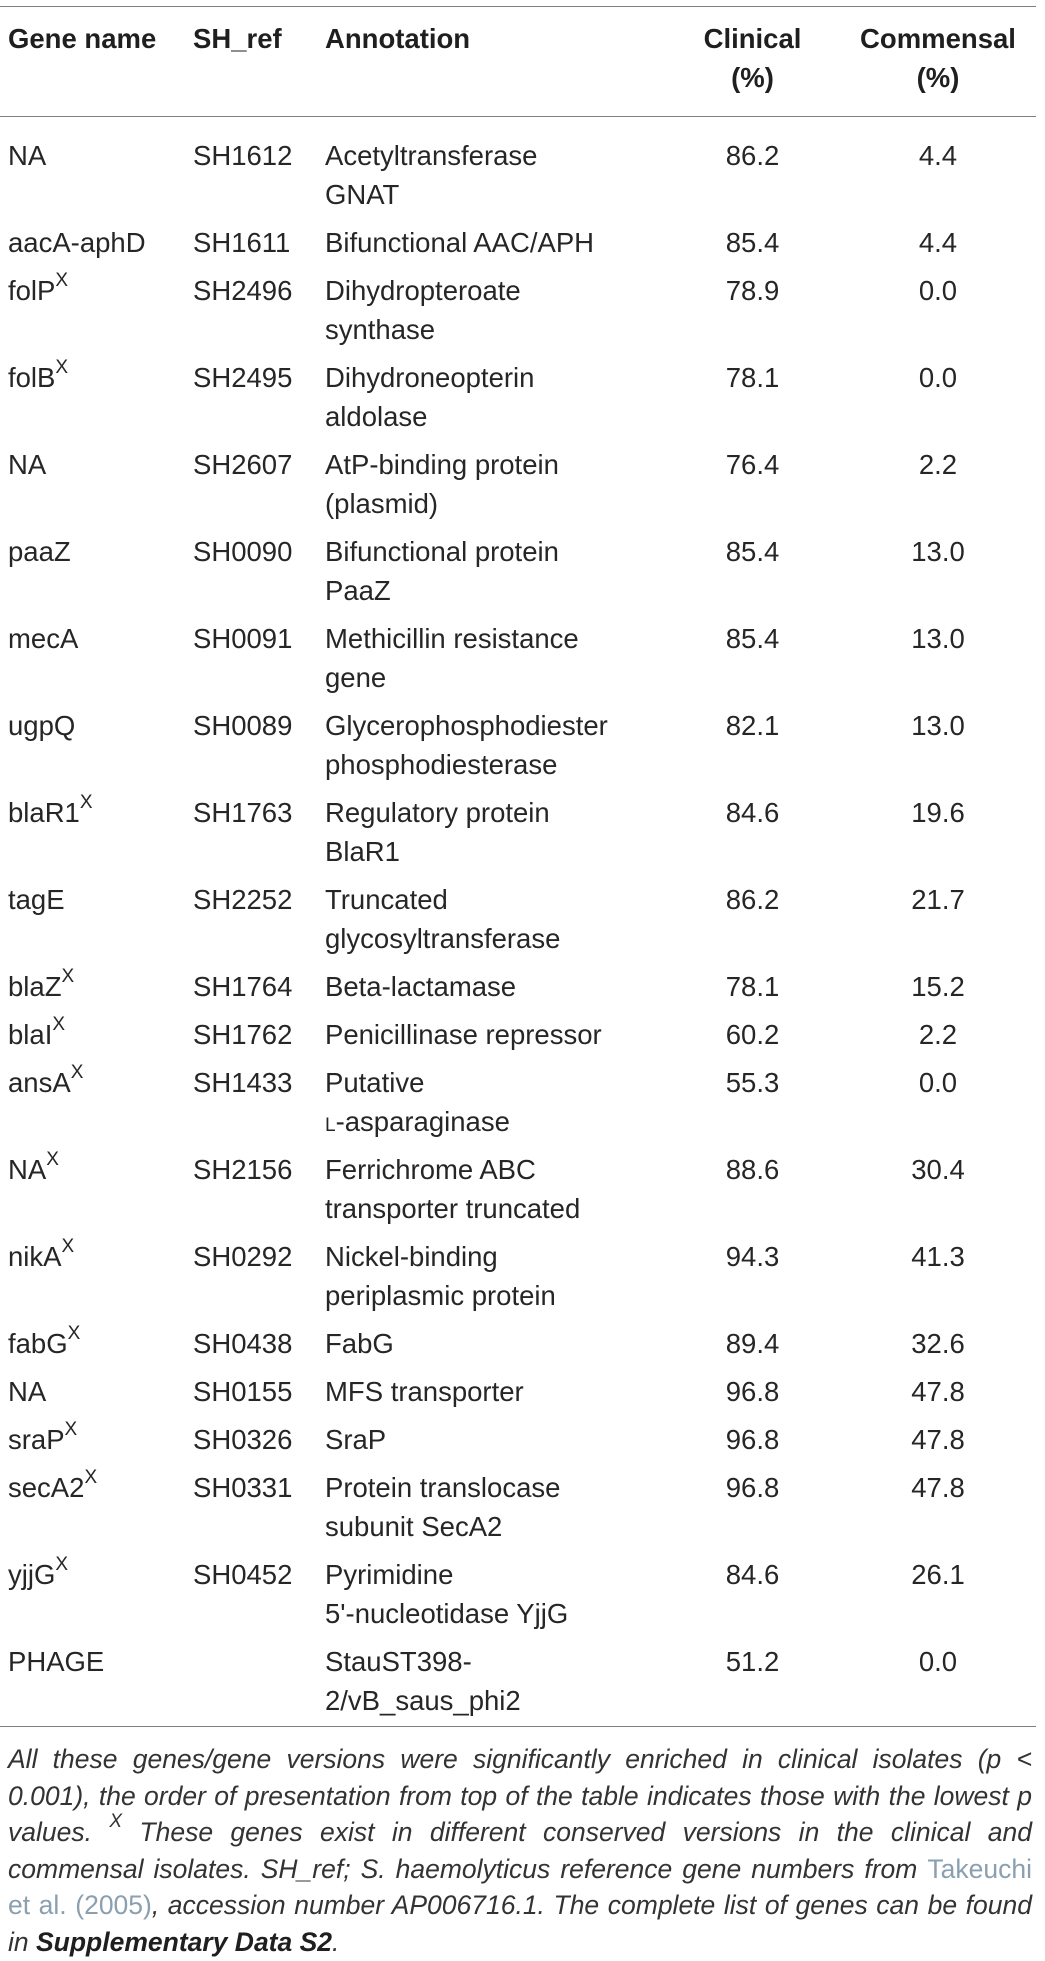  I want to click on gene-name-cell: aacA-aphD, so click(92, 247).